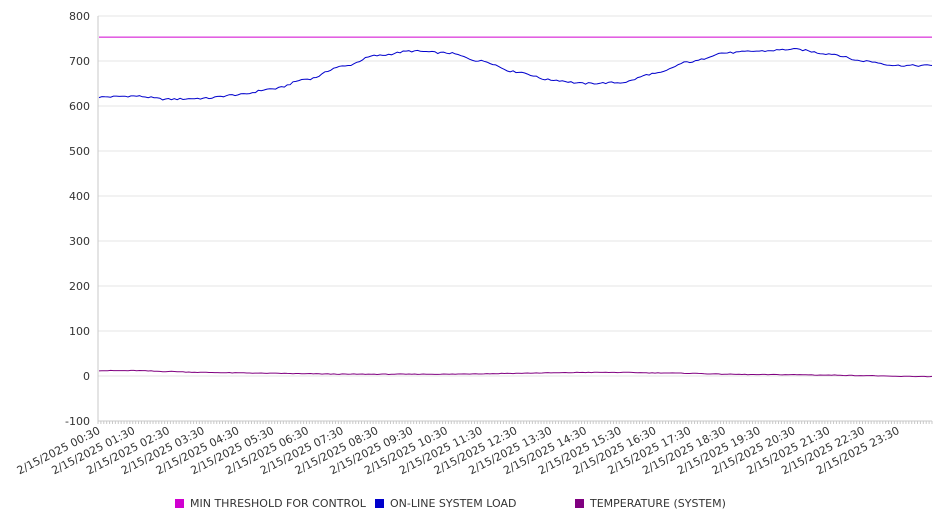 Image resolution: width=946 pixels, height=526 pixels. I want to click on y-tick-label: -100, so click(77, 421).